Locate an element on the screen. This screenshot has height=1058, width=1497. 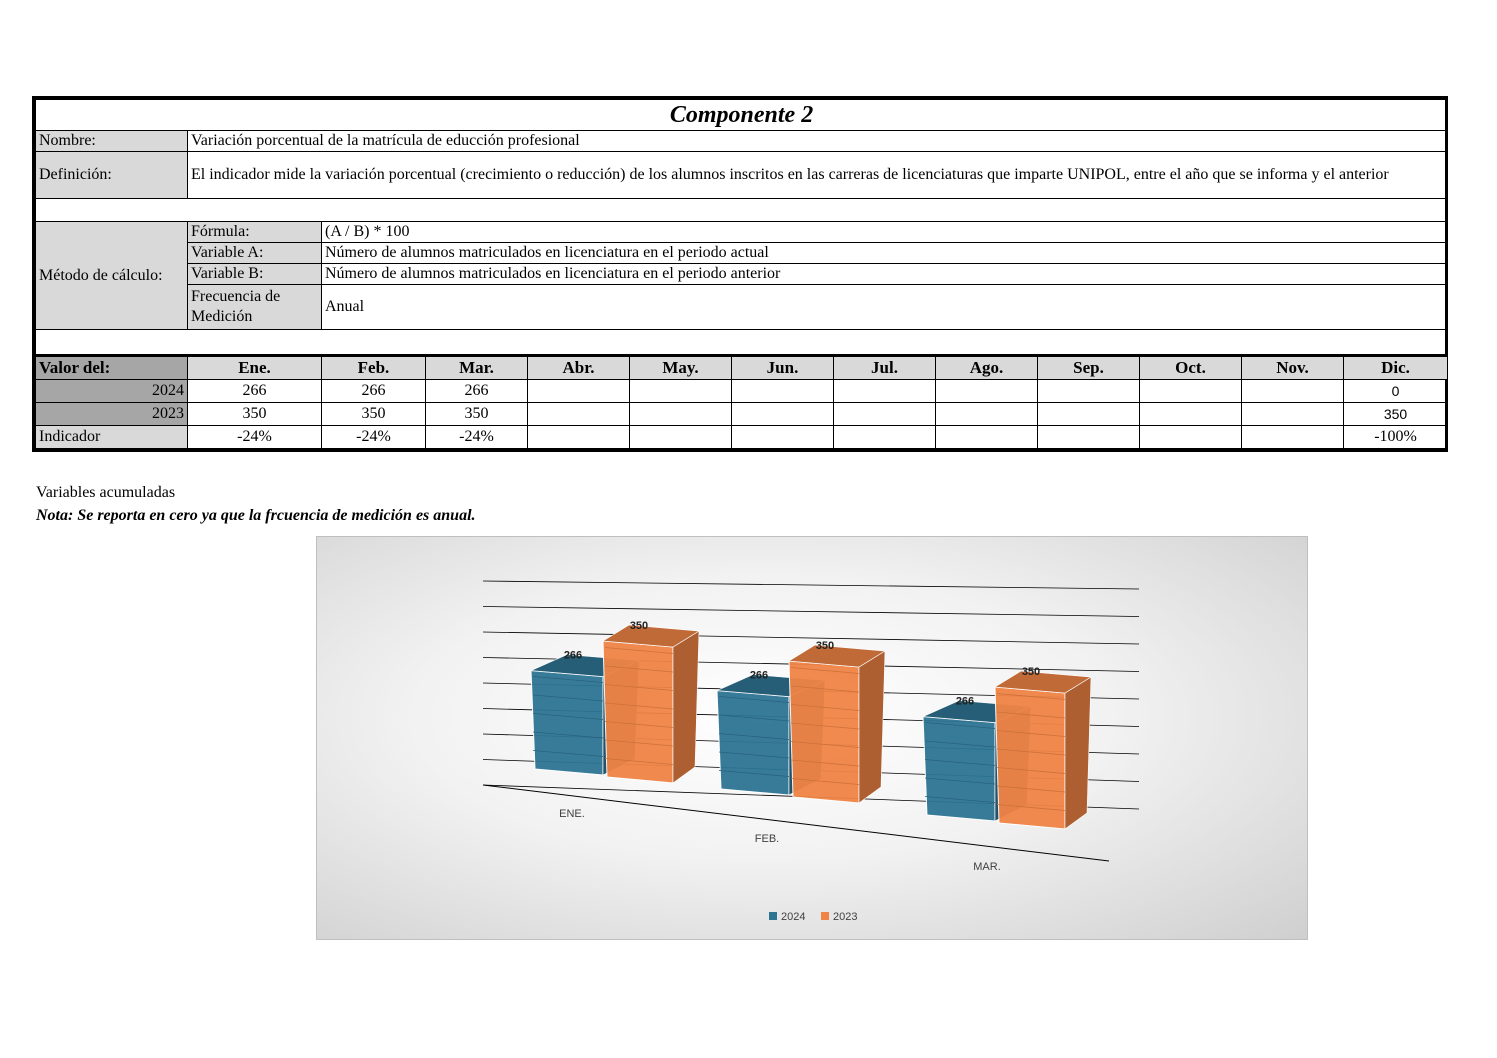
row-label-2023: 2023 is located at coordinates (111, 414).